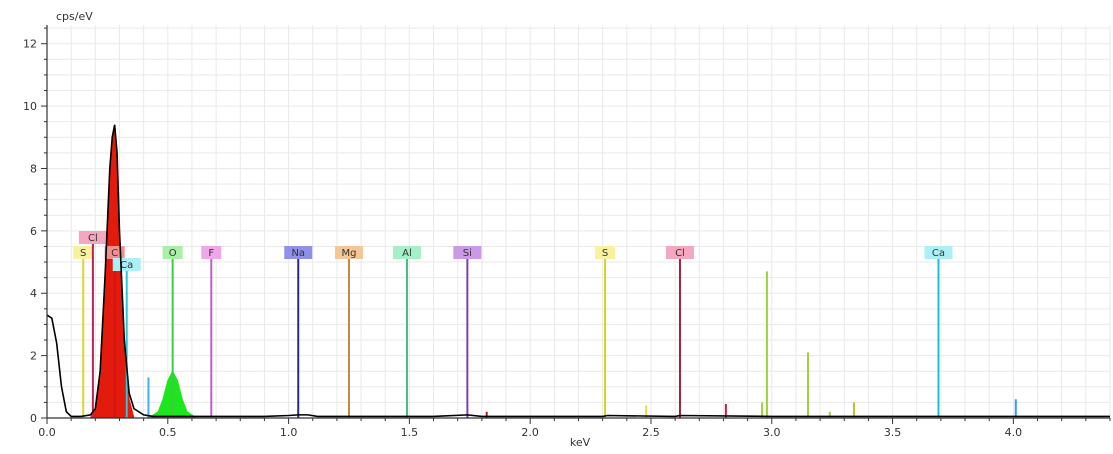 This screenshot has height=454, width=1113. I want to click on y-axis-label: cps/eV, so click(74, 16).